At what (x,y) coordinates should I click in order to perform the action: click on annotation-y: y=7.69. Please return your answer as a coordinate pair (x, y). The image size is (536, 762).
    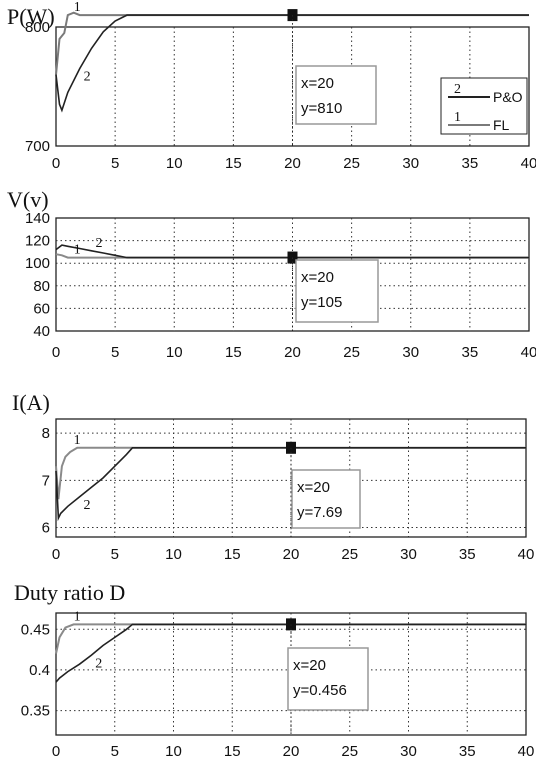
    Looking at the image, I should click on (319, 512).